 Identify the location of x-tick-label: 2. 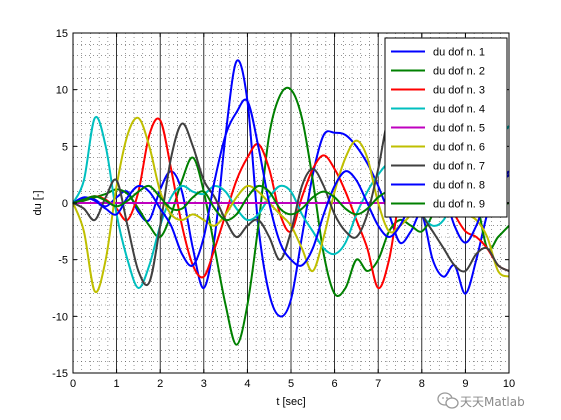
(160, 384).